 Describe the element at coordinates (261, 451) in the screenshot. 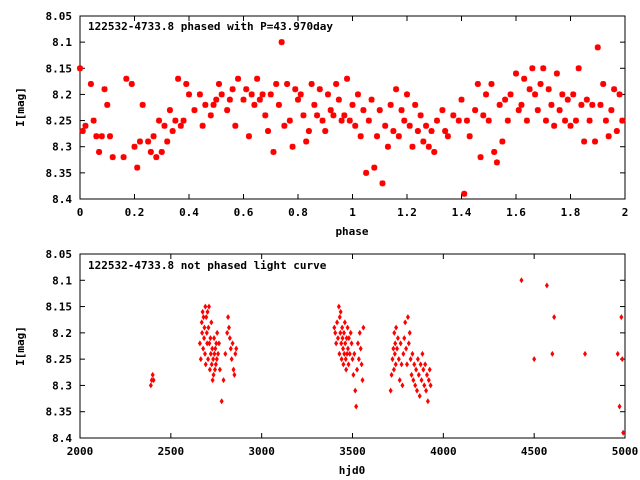

I see `x-tick-label: 3000` at that location.